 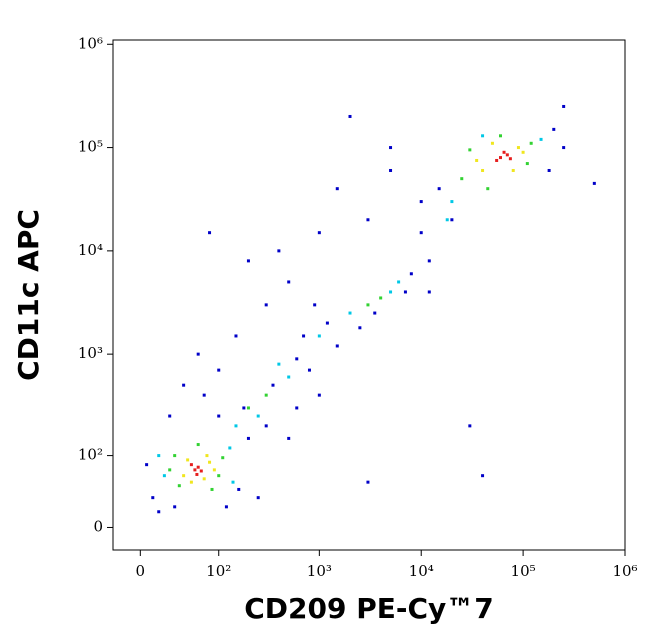 I want to click on y-tick-label: 10², so click(x=90, y=455).